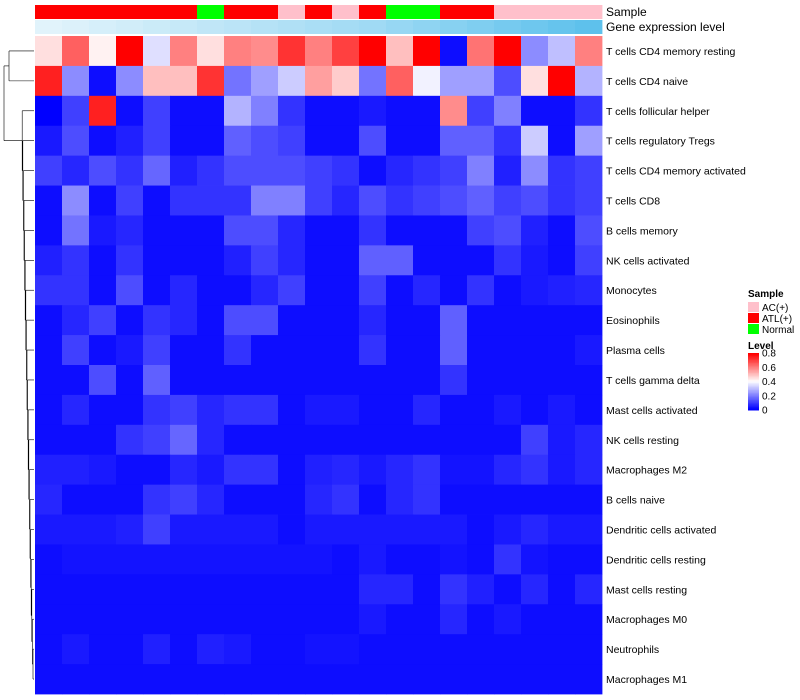  I want to click on row-label: B cells memory, so click(642, 231).